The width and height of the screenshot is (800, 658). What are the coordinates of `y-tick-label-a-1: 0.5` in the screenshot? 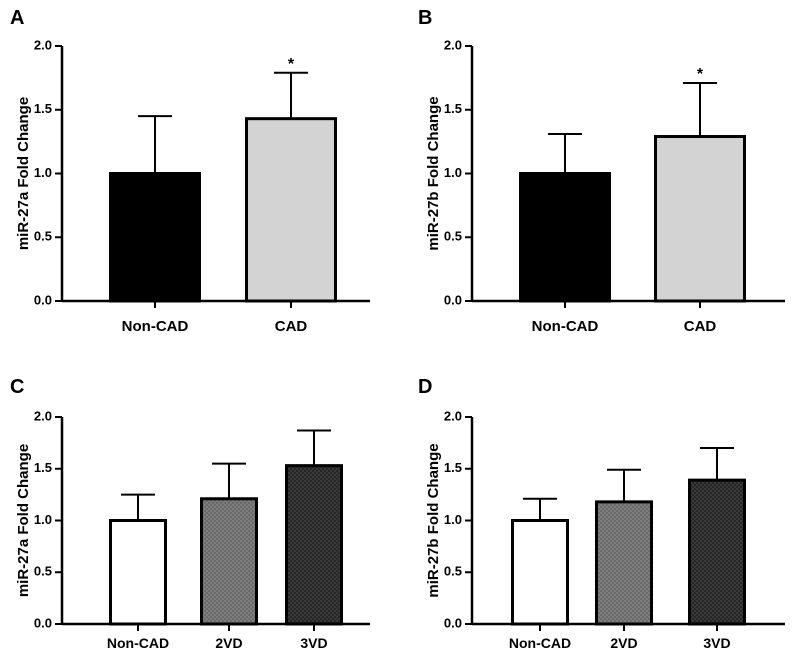 It's located at (43, 236).